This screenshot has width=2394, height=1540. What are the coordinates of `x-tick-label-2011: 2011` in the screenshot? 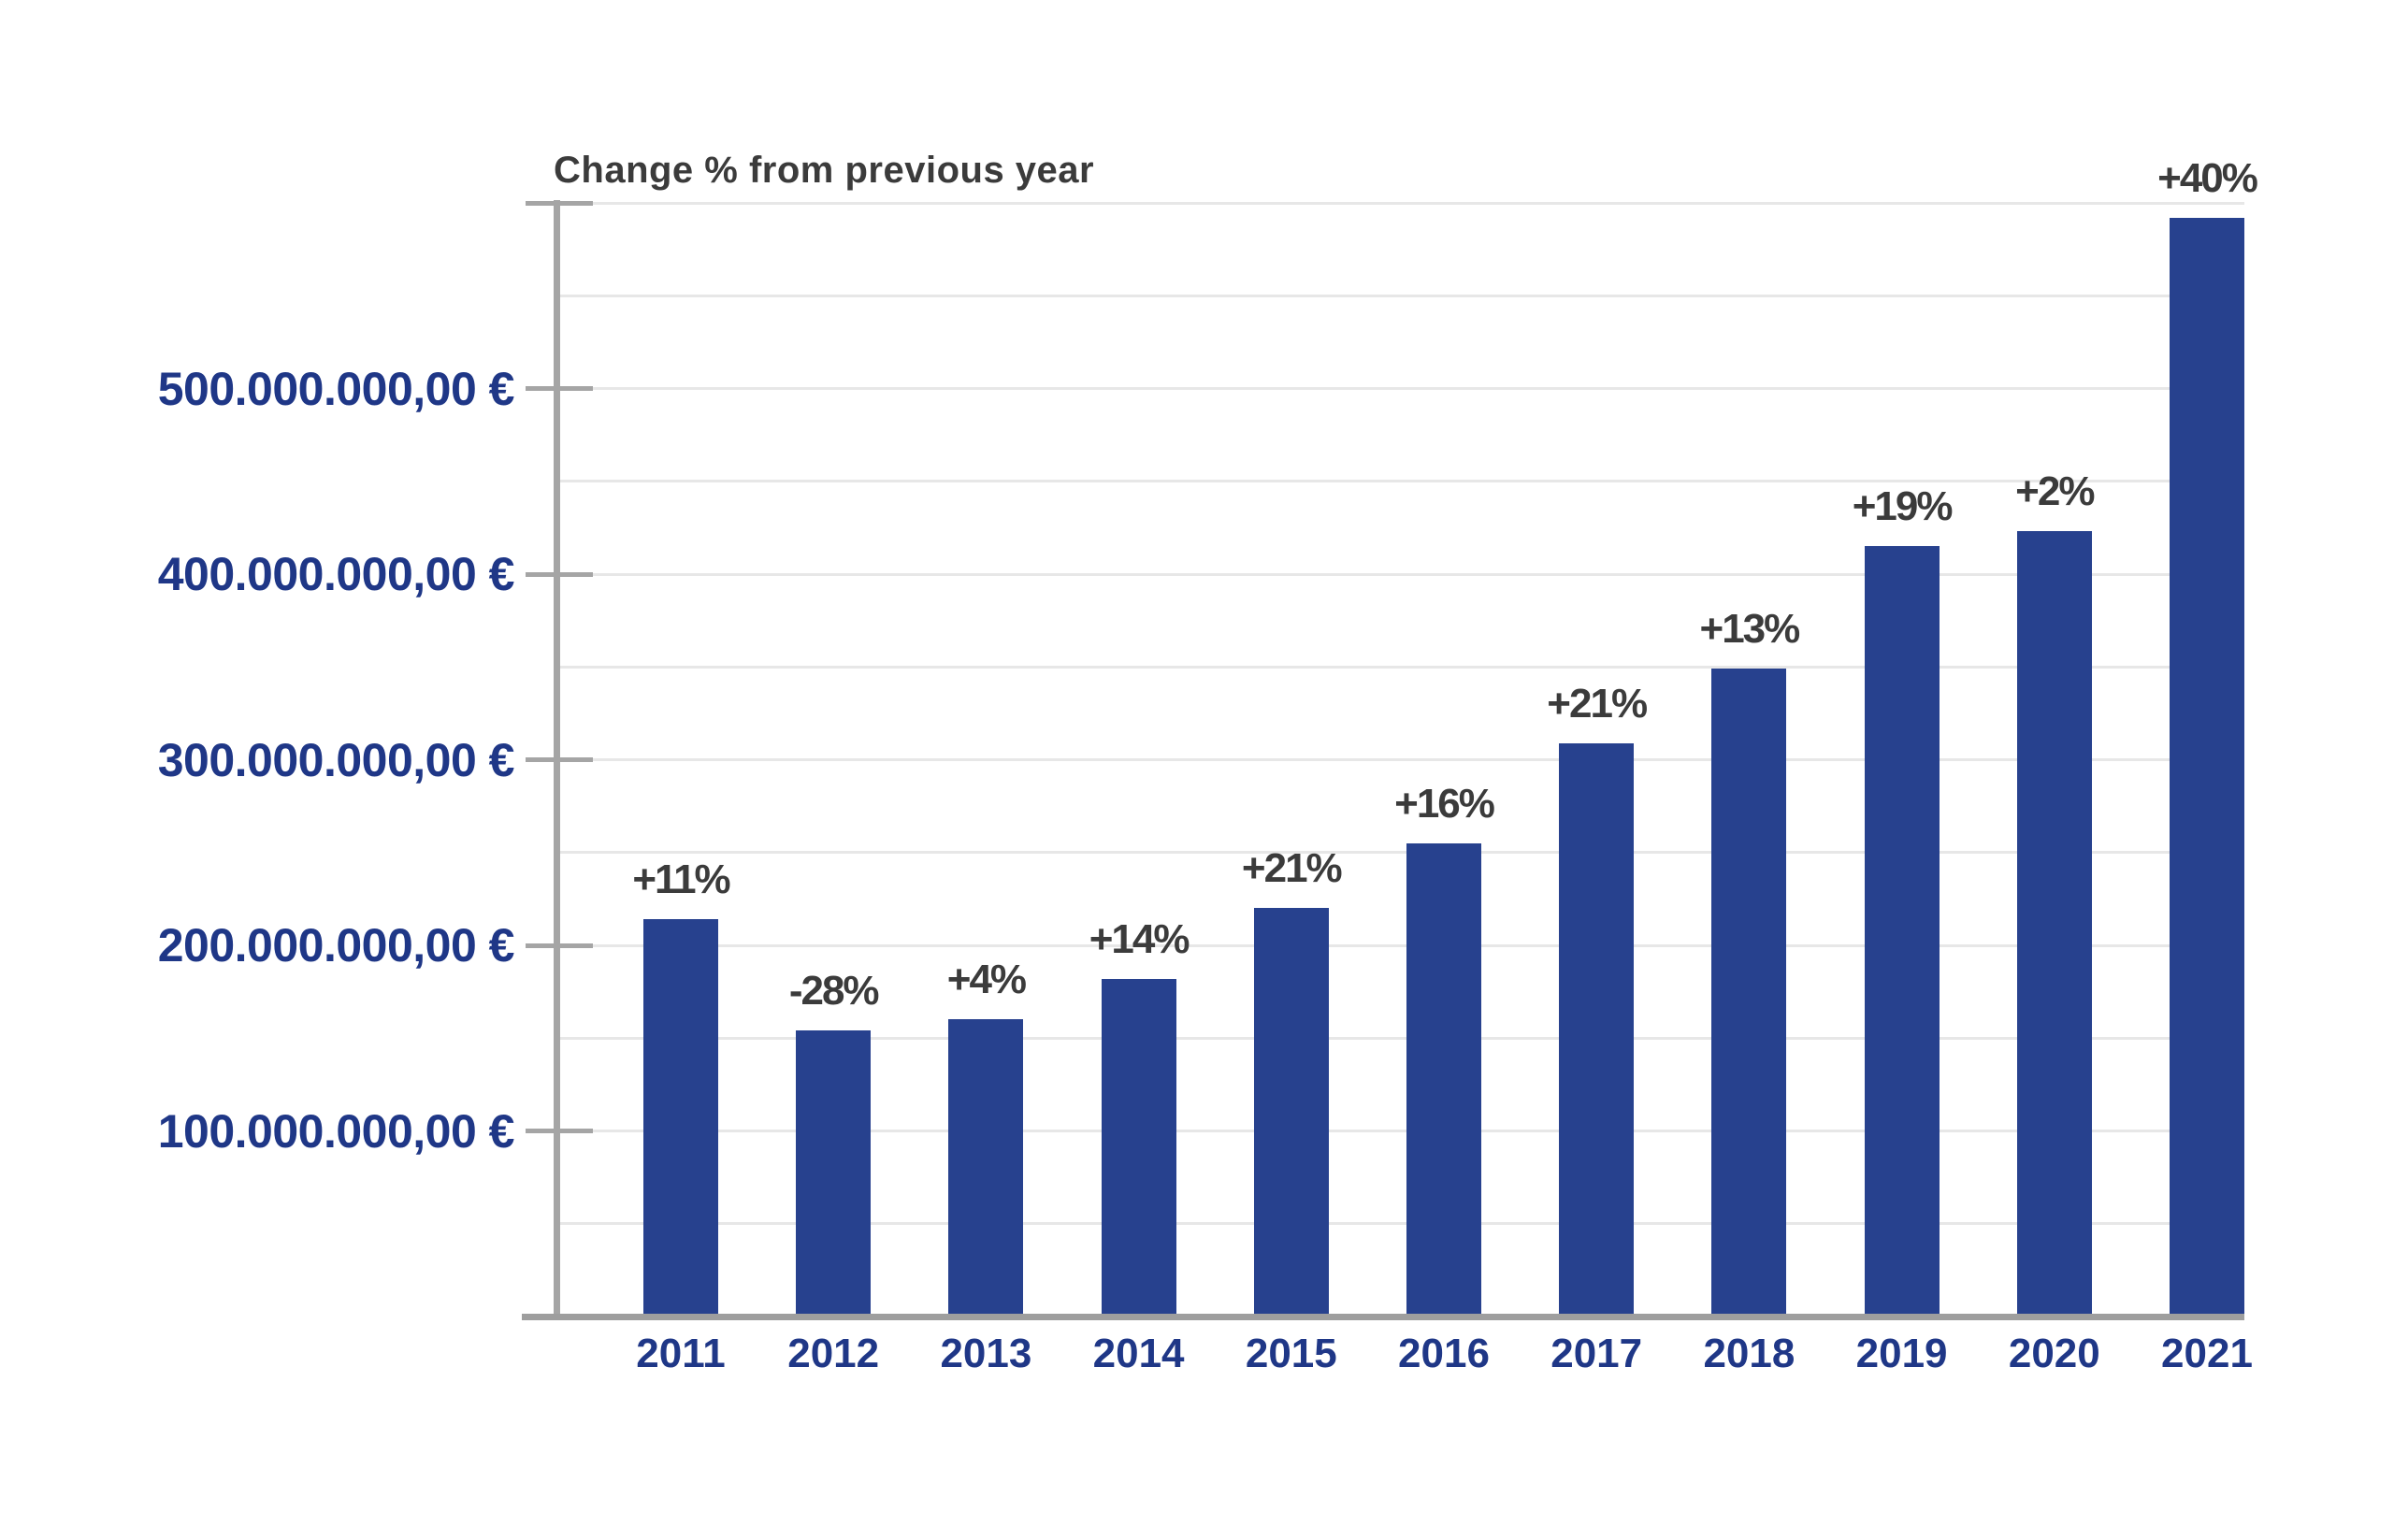 It's located at (681, 1353).